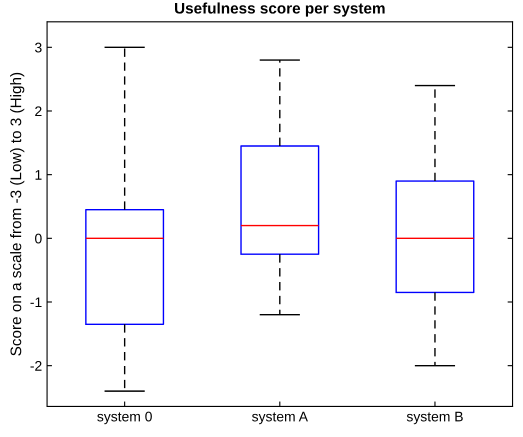 The image size is (523, 437). I want to click on y-tick-label: -1, so click(36, 302).